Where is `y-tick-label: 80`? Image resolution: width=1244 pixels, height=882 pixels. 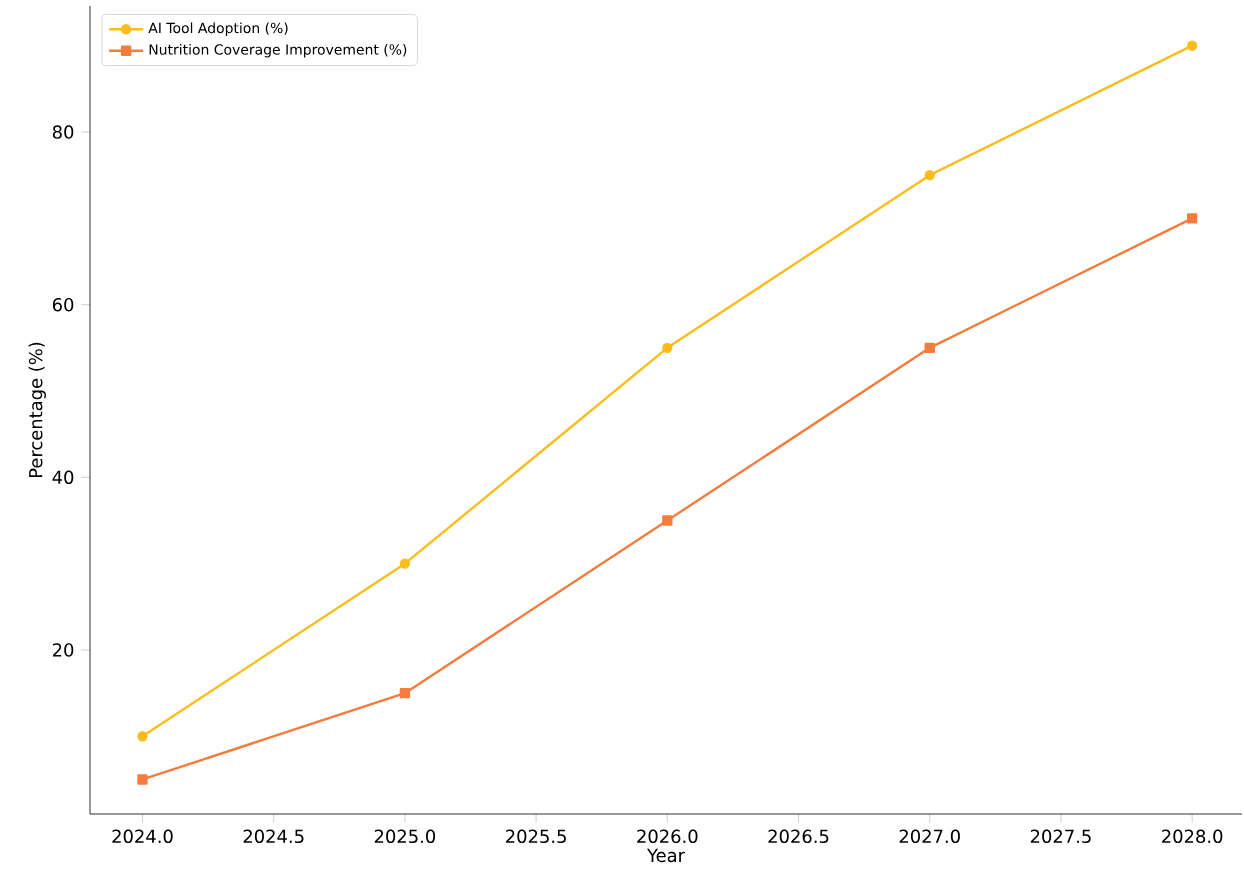 y-tick-label: 80 is located at coordinates (63, 132).